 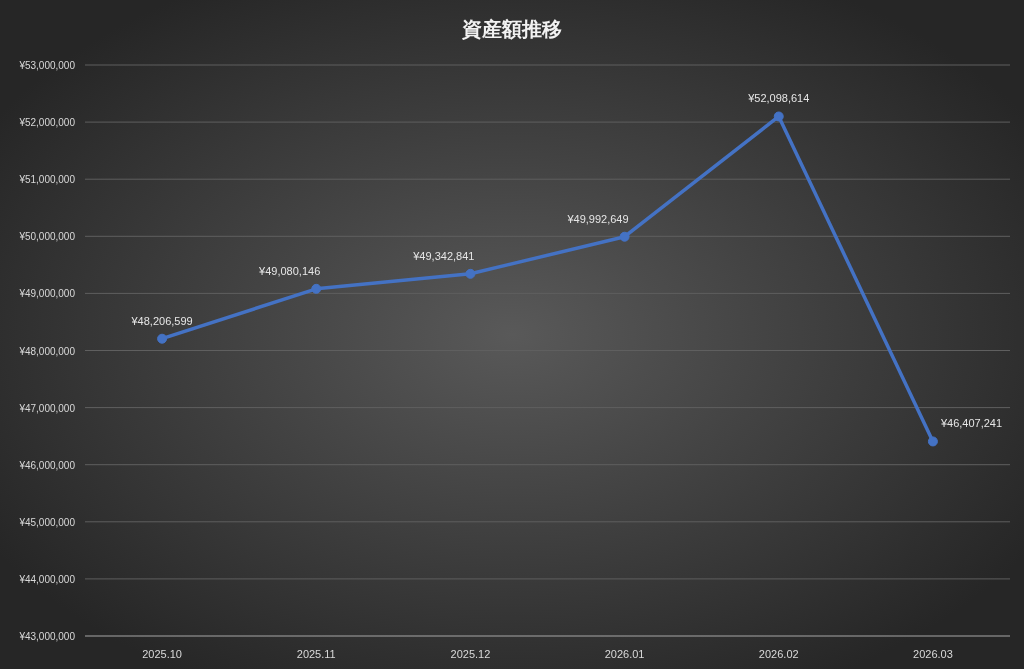 What do you see at coordinates (443, 255) in the screenshot?
I see `data-label: ¥49,342,841` at bounding box center [443, 255].